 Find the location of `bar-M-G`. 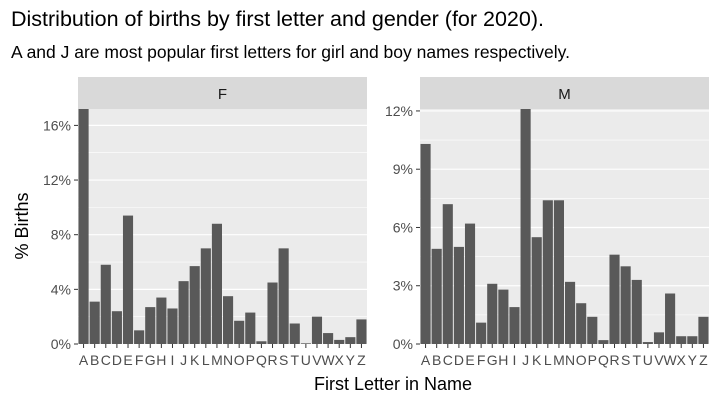

bar-M-G is located at coordinates (492, 313).